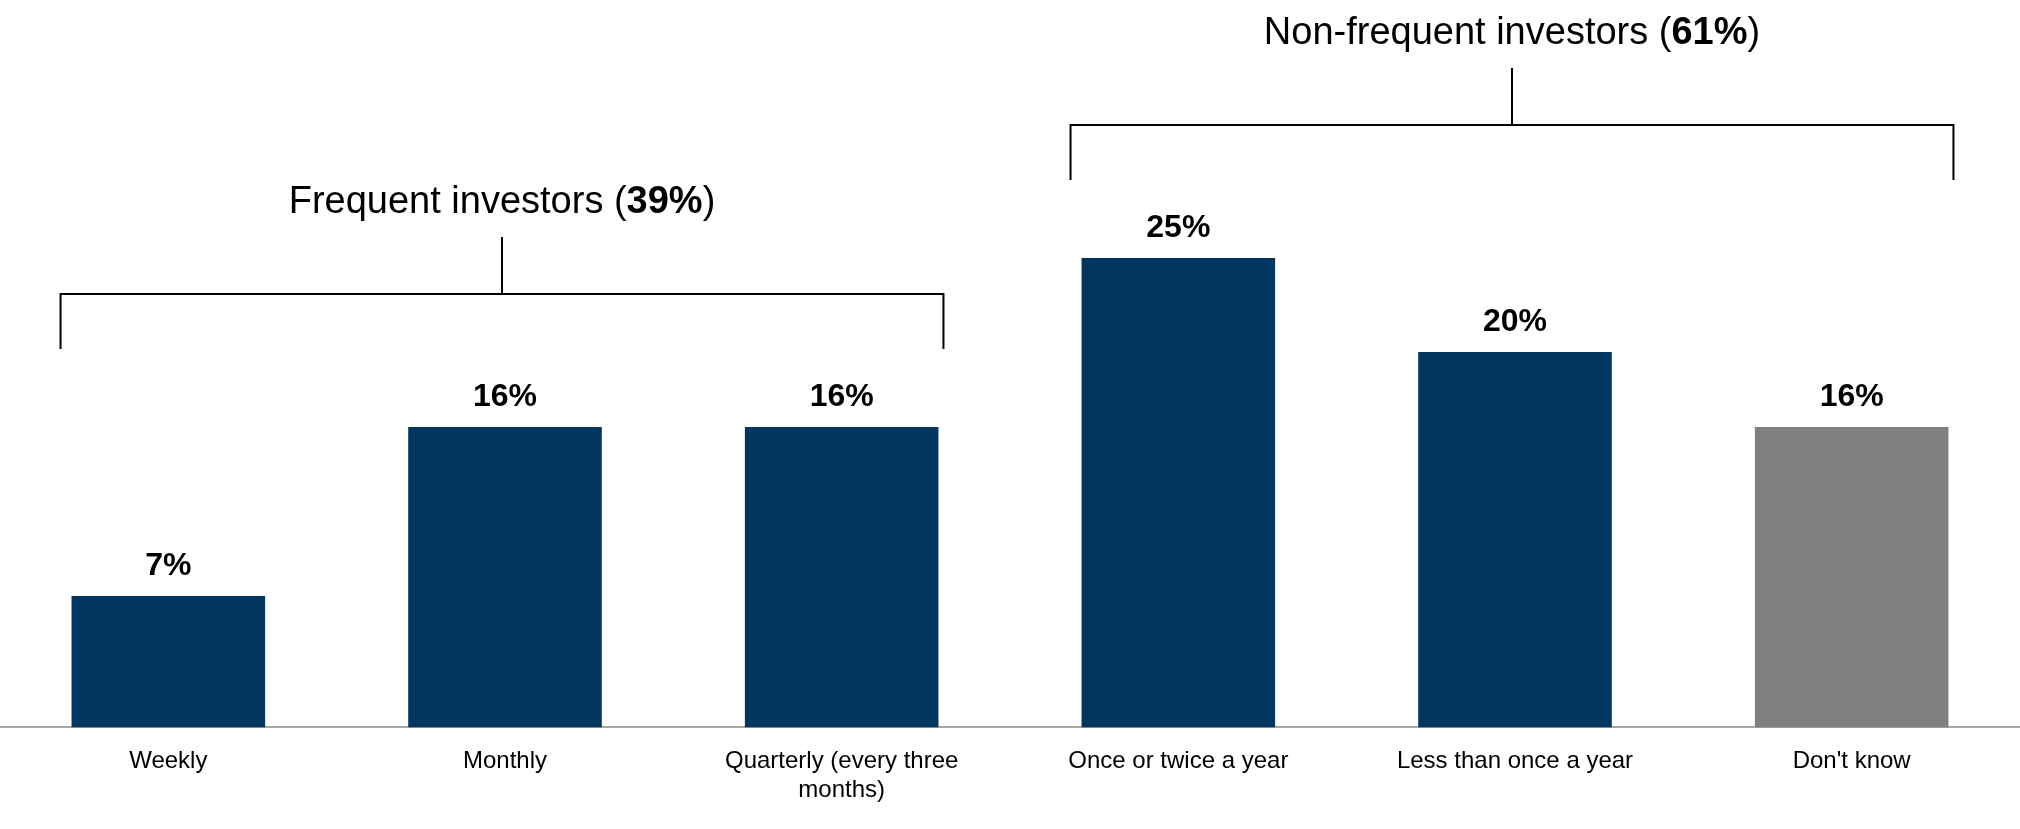  Describe the element at coordinates (505, 760) in the screenshot. I see `x-tick-label: Monthly` at that location.